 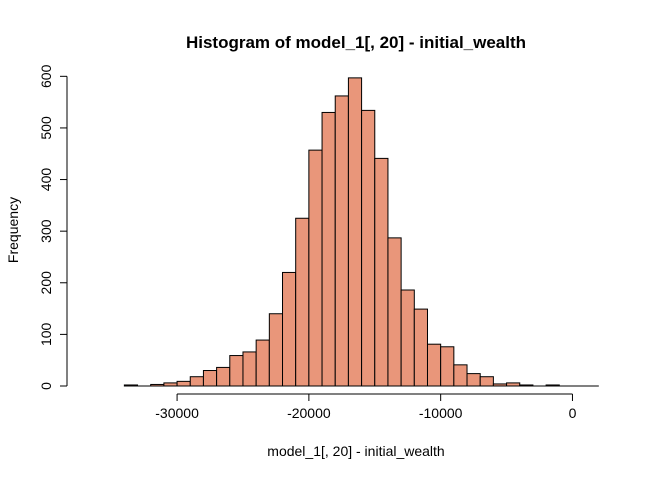 I want to click on x-tick-label: 0, so click(x=573, y=413).